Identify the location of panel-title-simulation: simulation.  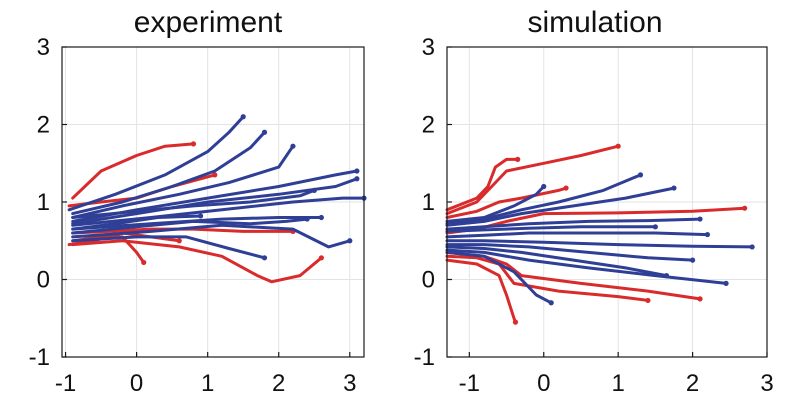
(594, 22).